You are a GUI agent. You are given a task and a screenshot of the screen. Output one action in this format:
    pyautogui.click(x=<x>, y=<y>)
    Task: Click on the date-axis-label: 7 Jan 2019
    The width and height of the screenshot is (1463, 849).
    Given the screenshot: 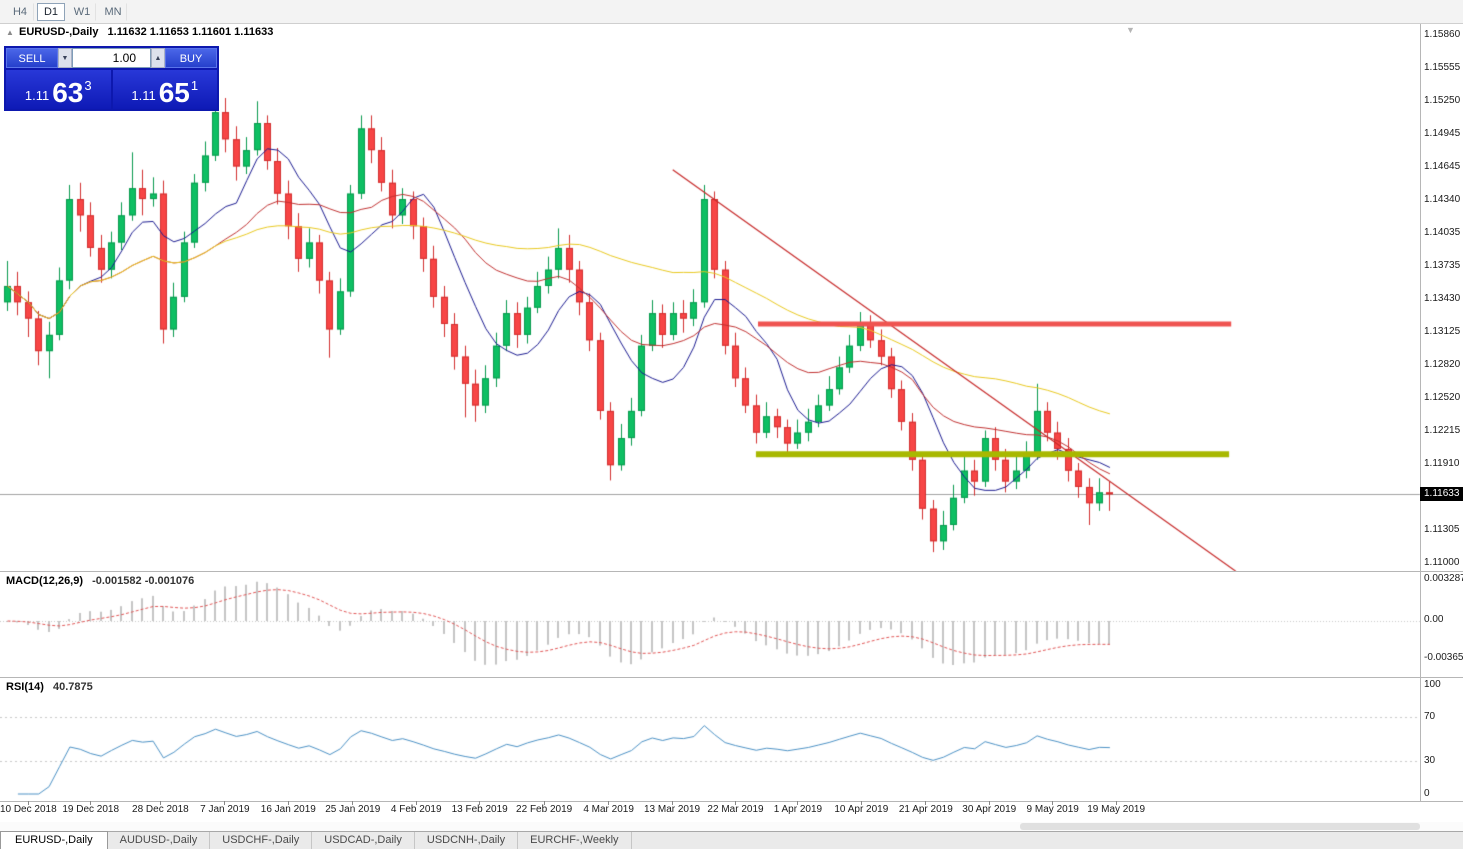 What is the action you would take?
    pyautogui.click(x=225, y=809)
    